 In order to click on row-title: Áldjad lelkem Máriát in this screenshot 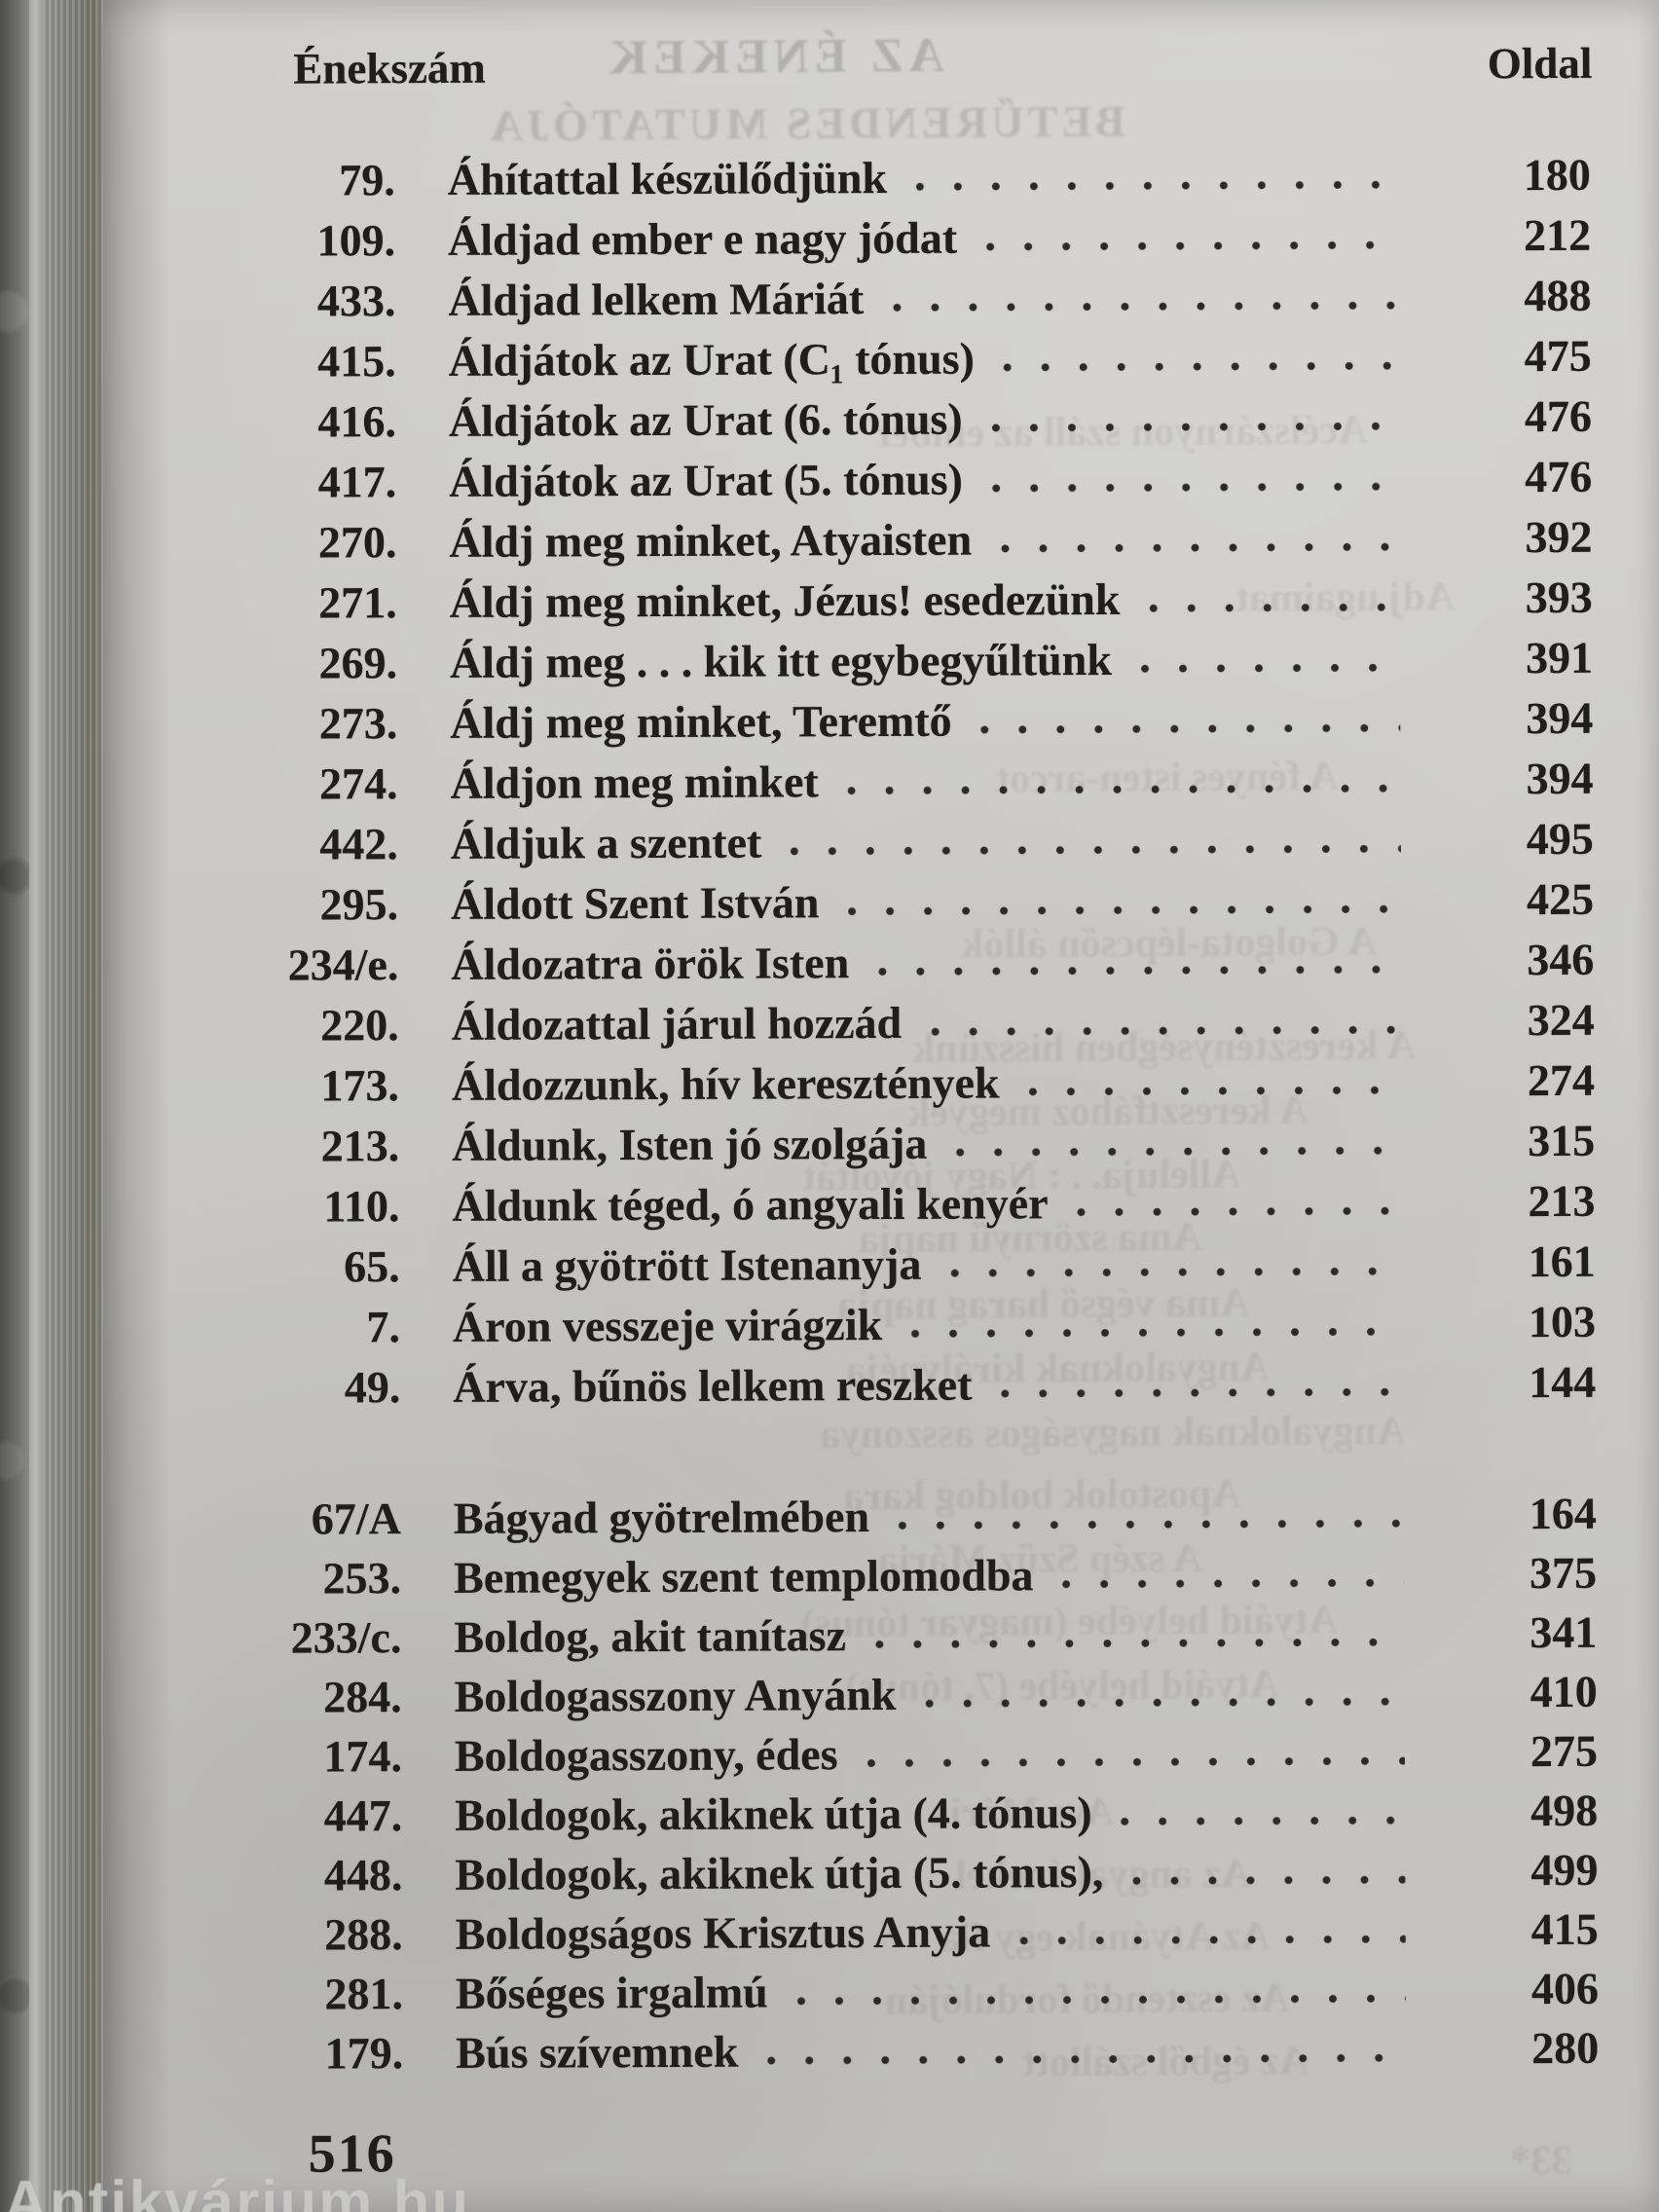, I will do `click(656, 299)`.